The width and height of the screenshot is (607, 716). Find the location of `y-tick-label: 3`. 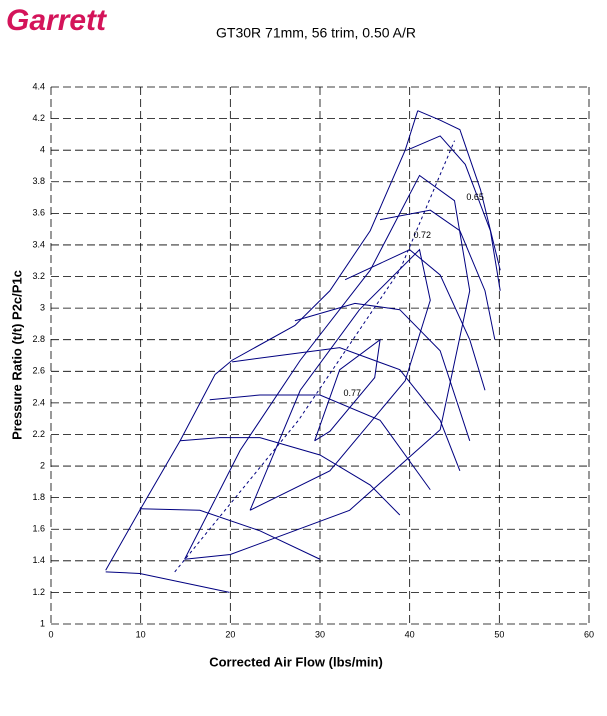

y-tick-label: 3 is located at coordinates (42, 307).